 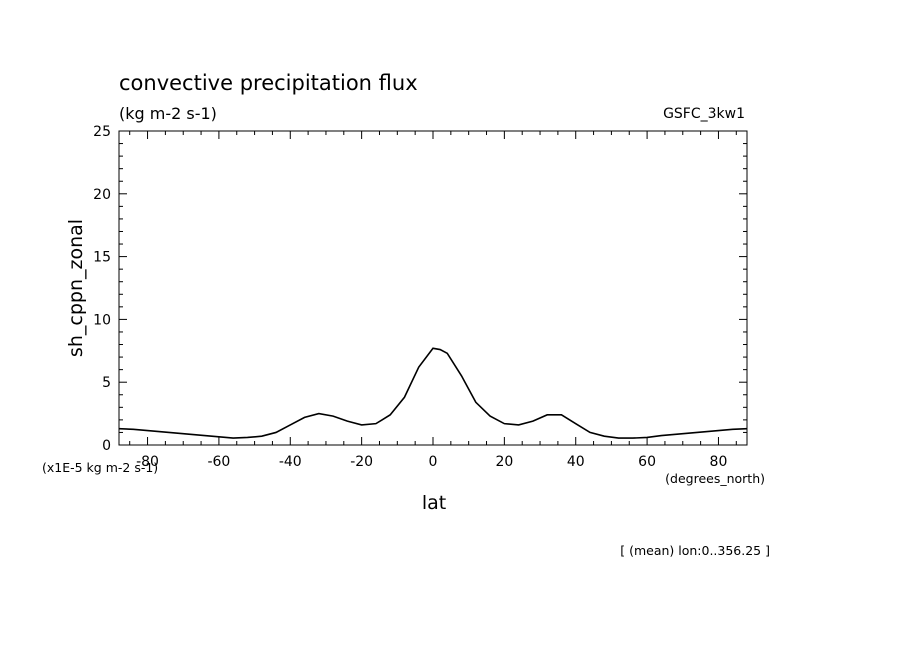 I want to click on y-axis-label: sh_cppn_zonal, so click(x=76, y=288).